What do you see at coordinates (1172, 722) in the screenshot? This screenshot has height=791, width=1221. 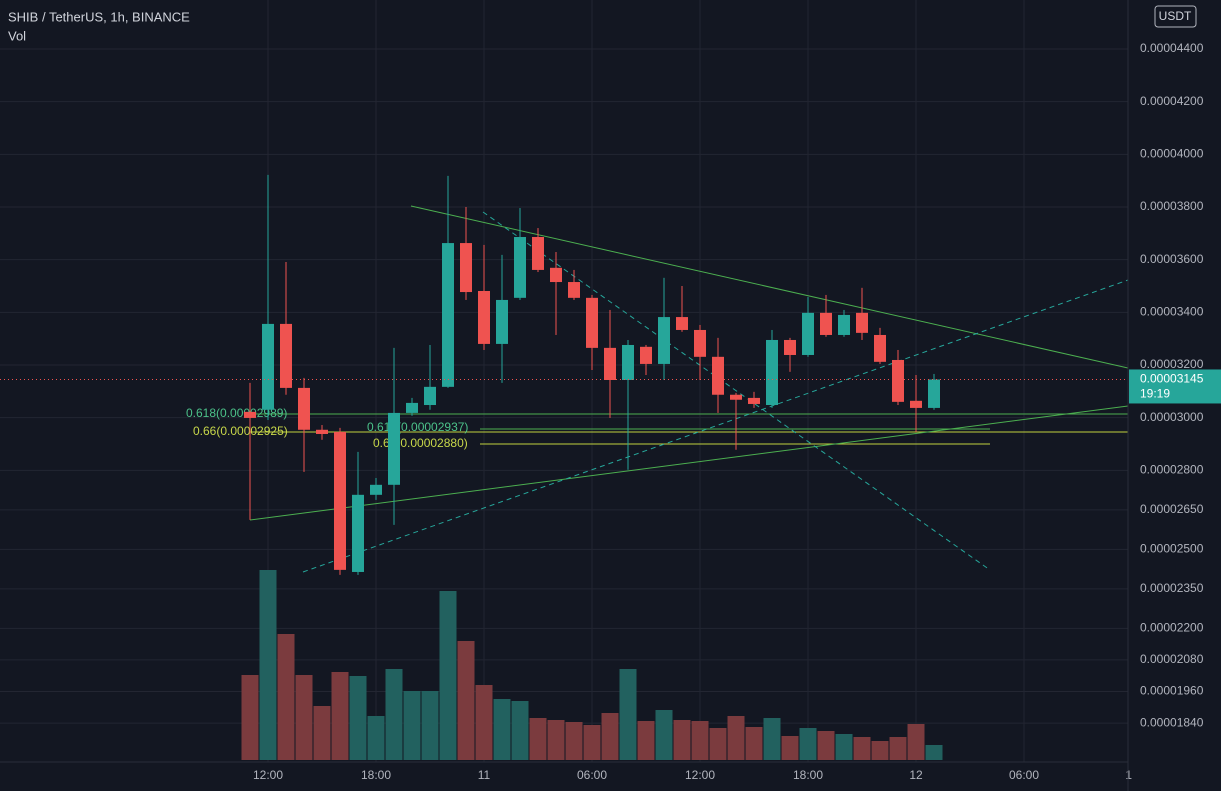 I see `y-tick-label: 0.00001840` at bounding box center [1172, 722].